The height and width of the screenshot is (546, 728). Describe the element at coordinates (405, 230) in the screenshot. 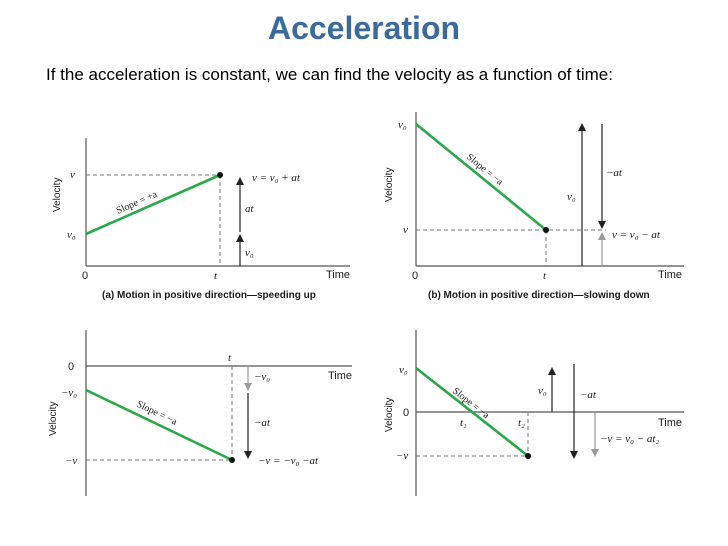

I see `panel-b-v-label: v` at that location.